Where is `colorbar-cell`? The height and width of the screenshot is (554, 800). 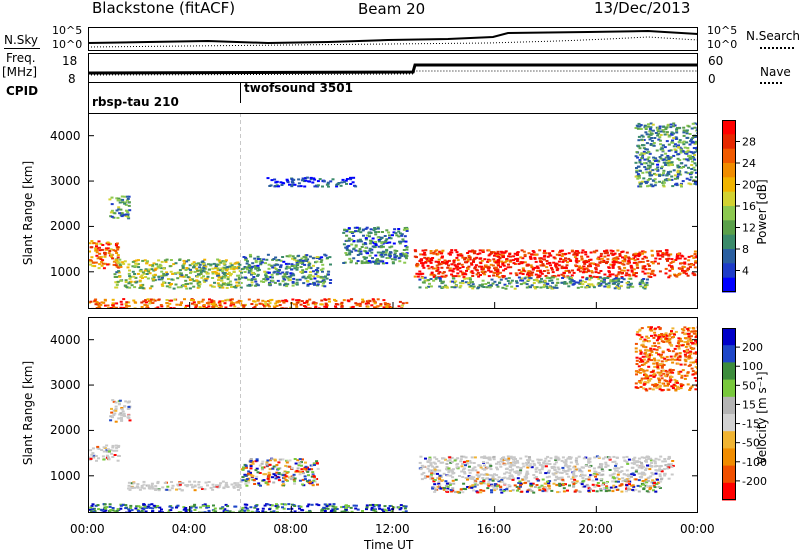
colorbar-cell is located at coordinates (729, 199).